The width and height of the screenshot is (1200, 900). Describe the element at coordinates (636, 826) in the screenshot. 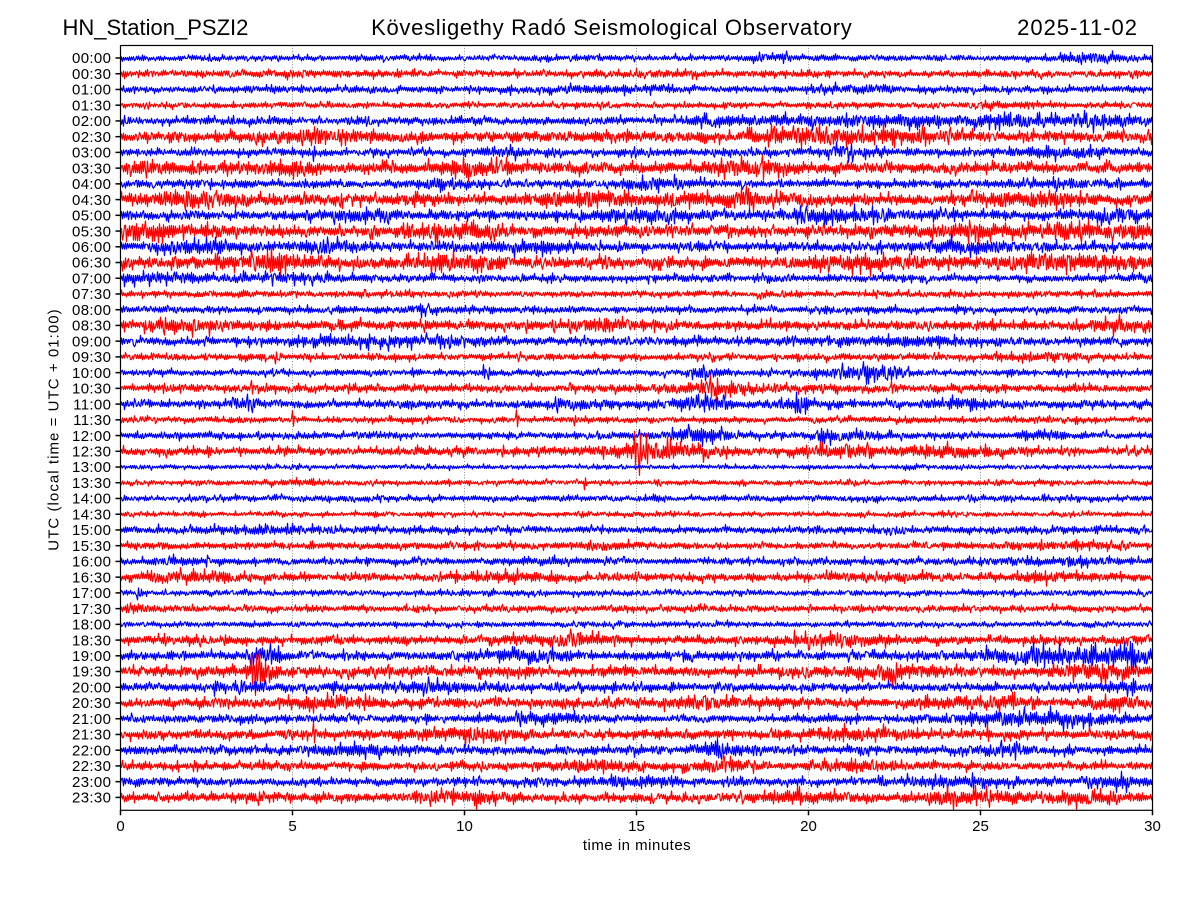

I see `svg-text: 15` at that location.